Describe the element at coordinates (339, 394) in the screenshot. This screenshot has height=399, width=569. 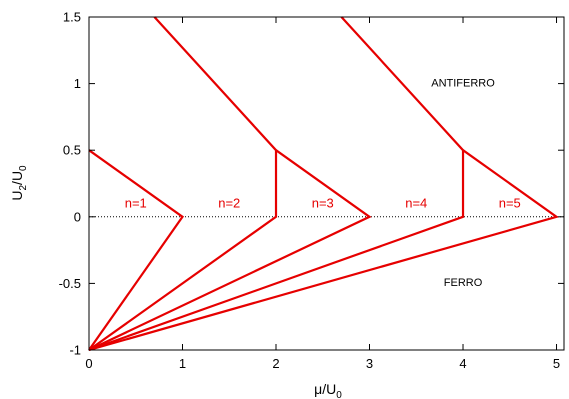
I see `x-axis-label-sub: 0` at that location.